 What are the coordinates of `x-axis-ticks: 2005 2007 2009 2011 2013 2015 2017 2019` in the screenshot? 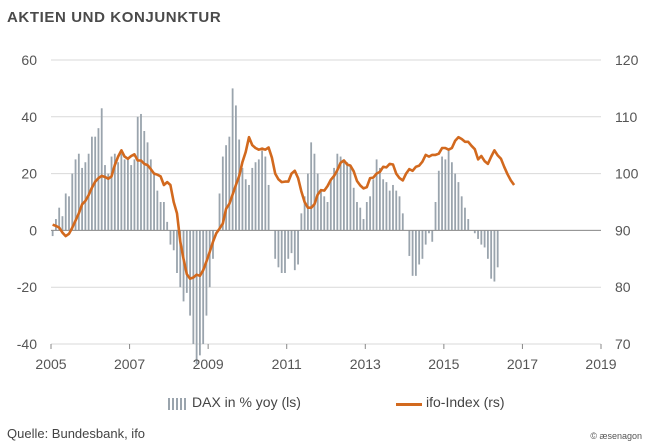 It's located at (326, 358).